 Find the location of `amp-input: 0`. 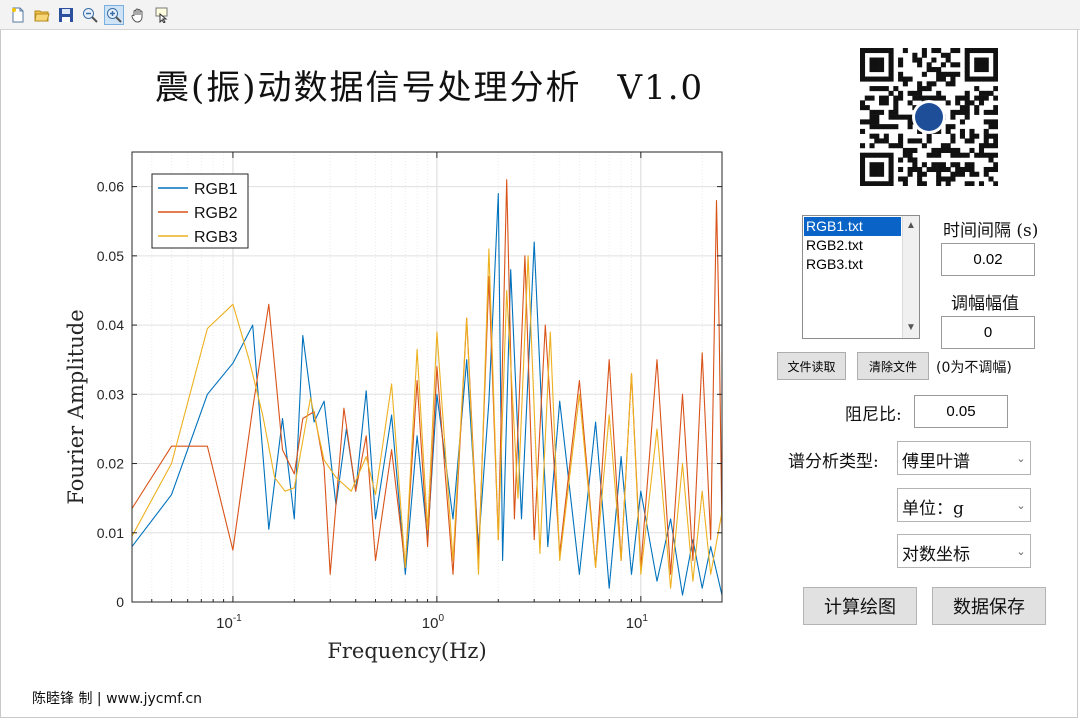

amp-input: 0 is located at coordinates (988, 332).